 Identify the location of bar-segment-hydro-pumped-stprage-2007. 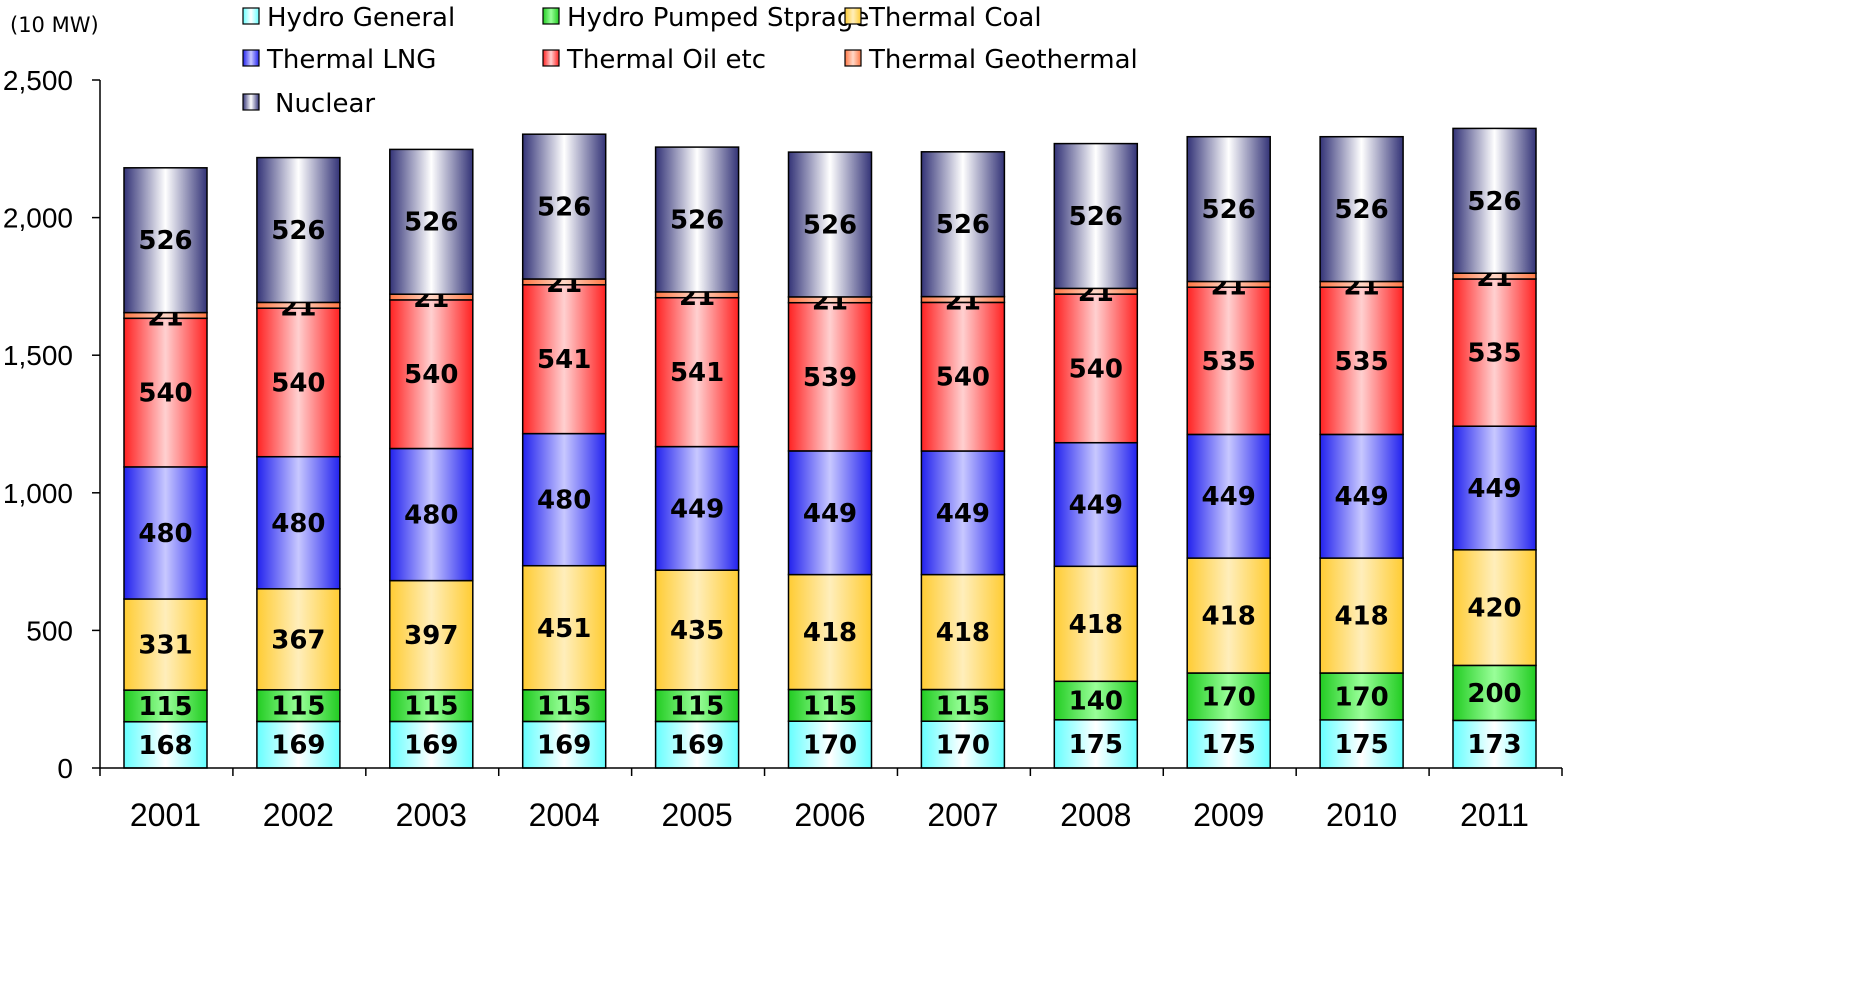
(963, 705).